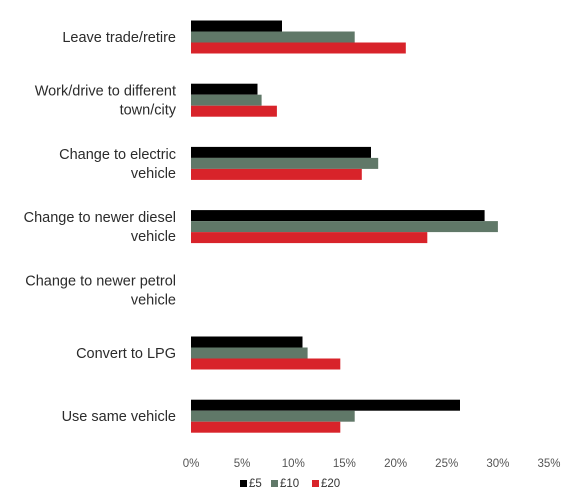  I want to click on x-tick-label: 20%, so click(395, 464).